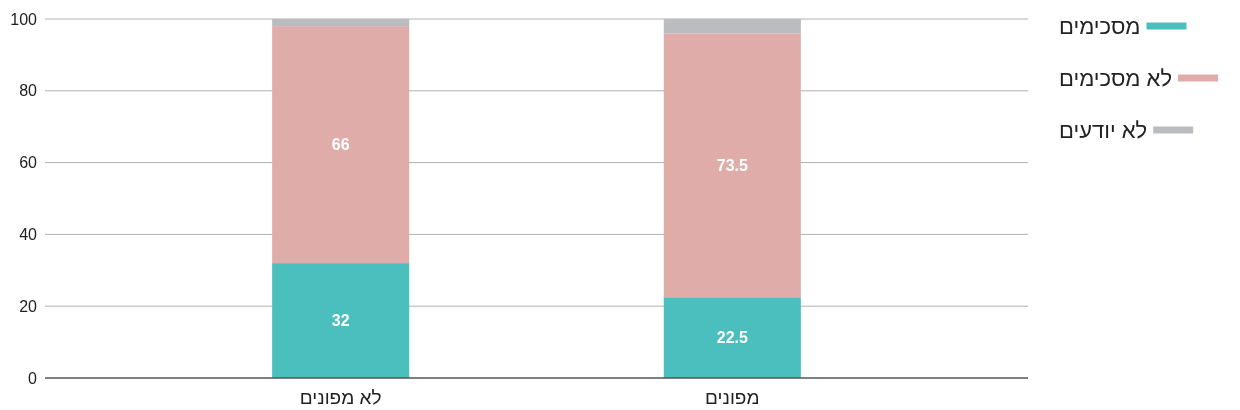 The height and width of the screenshot is (410, 1240). Describe the element at coordinates (1100, 26) in the screenshot. I see `legend-label: מסכימים` at that location.